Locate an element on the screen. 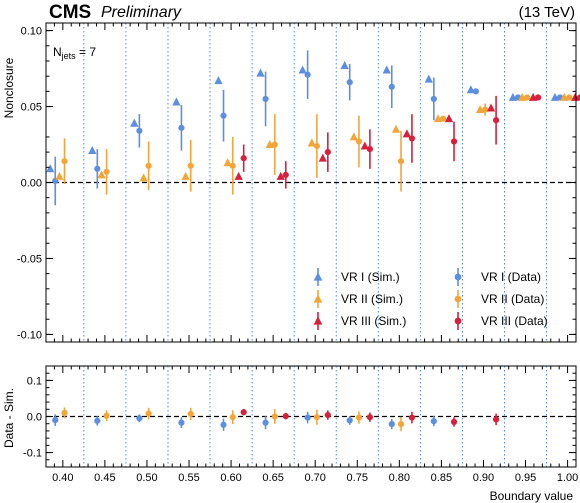 Image resolution: width=580 pixels, height=503 pixels. xtick-label: 0.65 is located at coordinates (272, 478).